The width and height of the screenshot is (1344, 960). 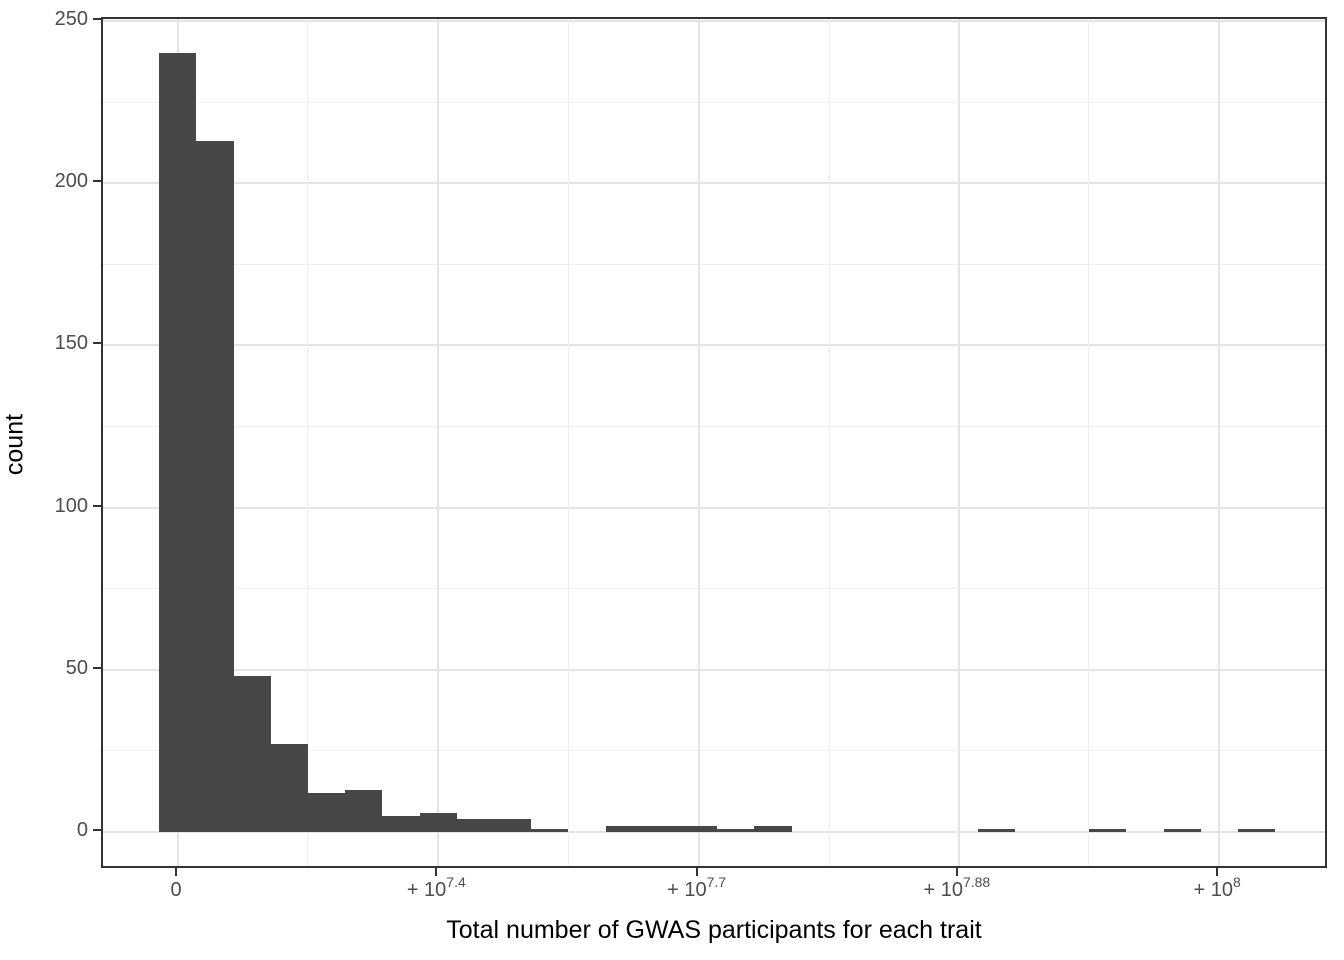 I want to click on y-tick-label: 200, so click(x=71, y=181).